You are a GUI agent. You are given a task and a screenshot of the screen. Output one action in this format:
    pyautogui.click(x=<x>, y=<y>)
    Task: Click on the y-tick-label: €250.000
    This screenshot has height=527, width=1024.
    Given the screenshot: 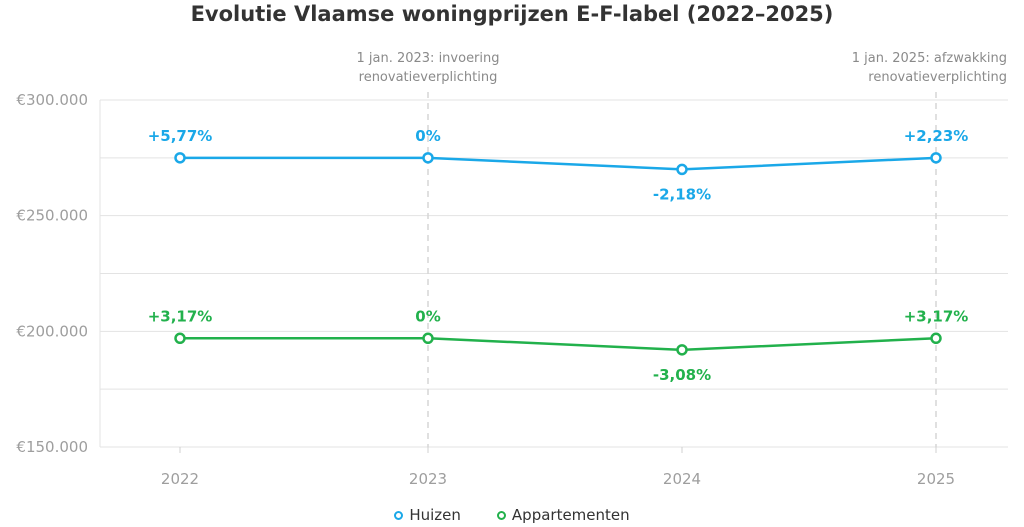 What is the action you would take?
    pyautogui.click(x=52, y=216)
    